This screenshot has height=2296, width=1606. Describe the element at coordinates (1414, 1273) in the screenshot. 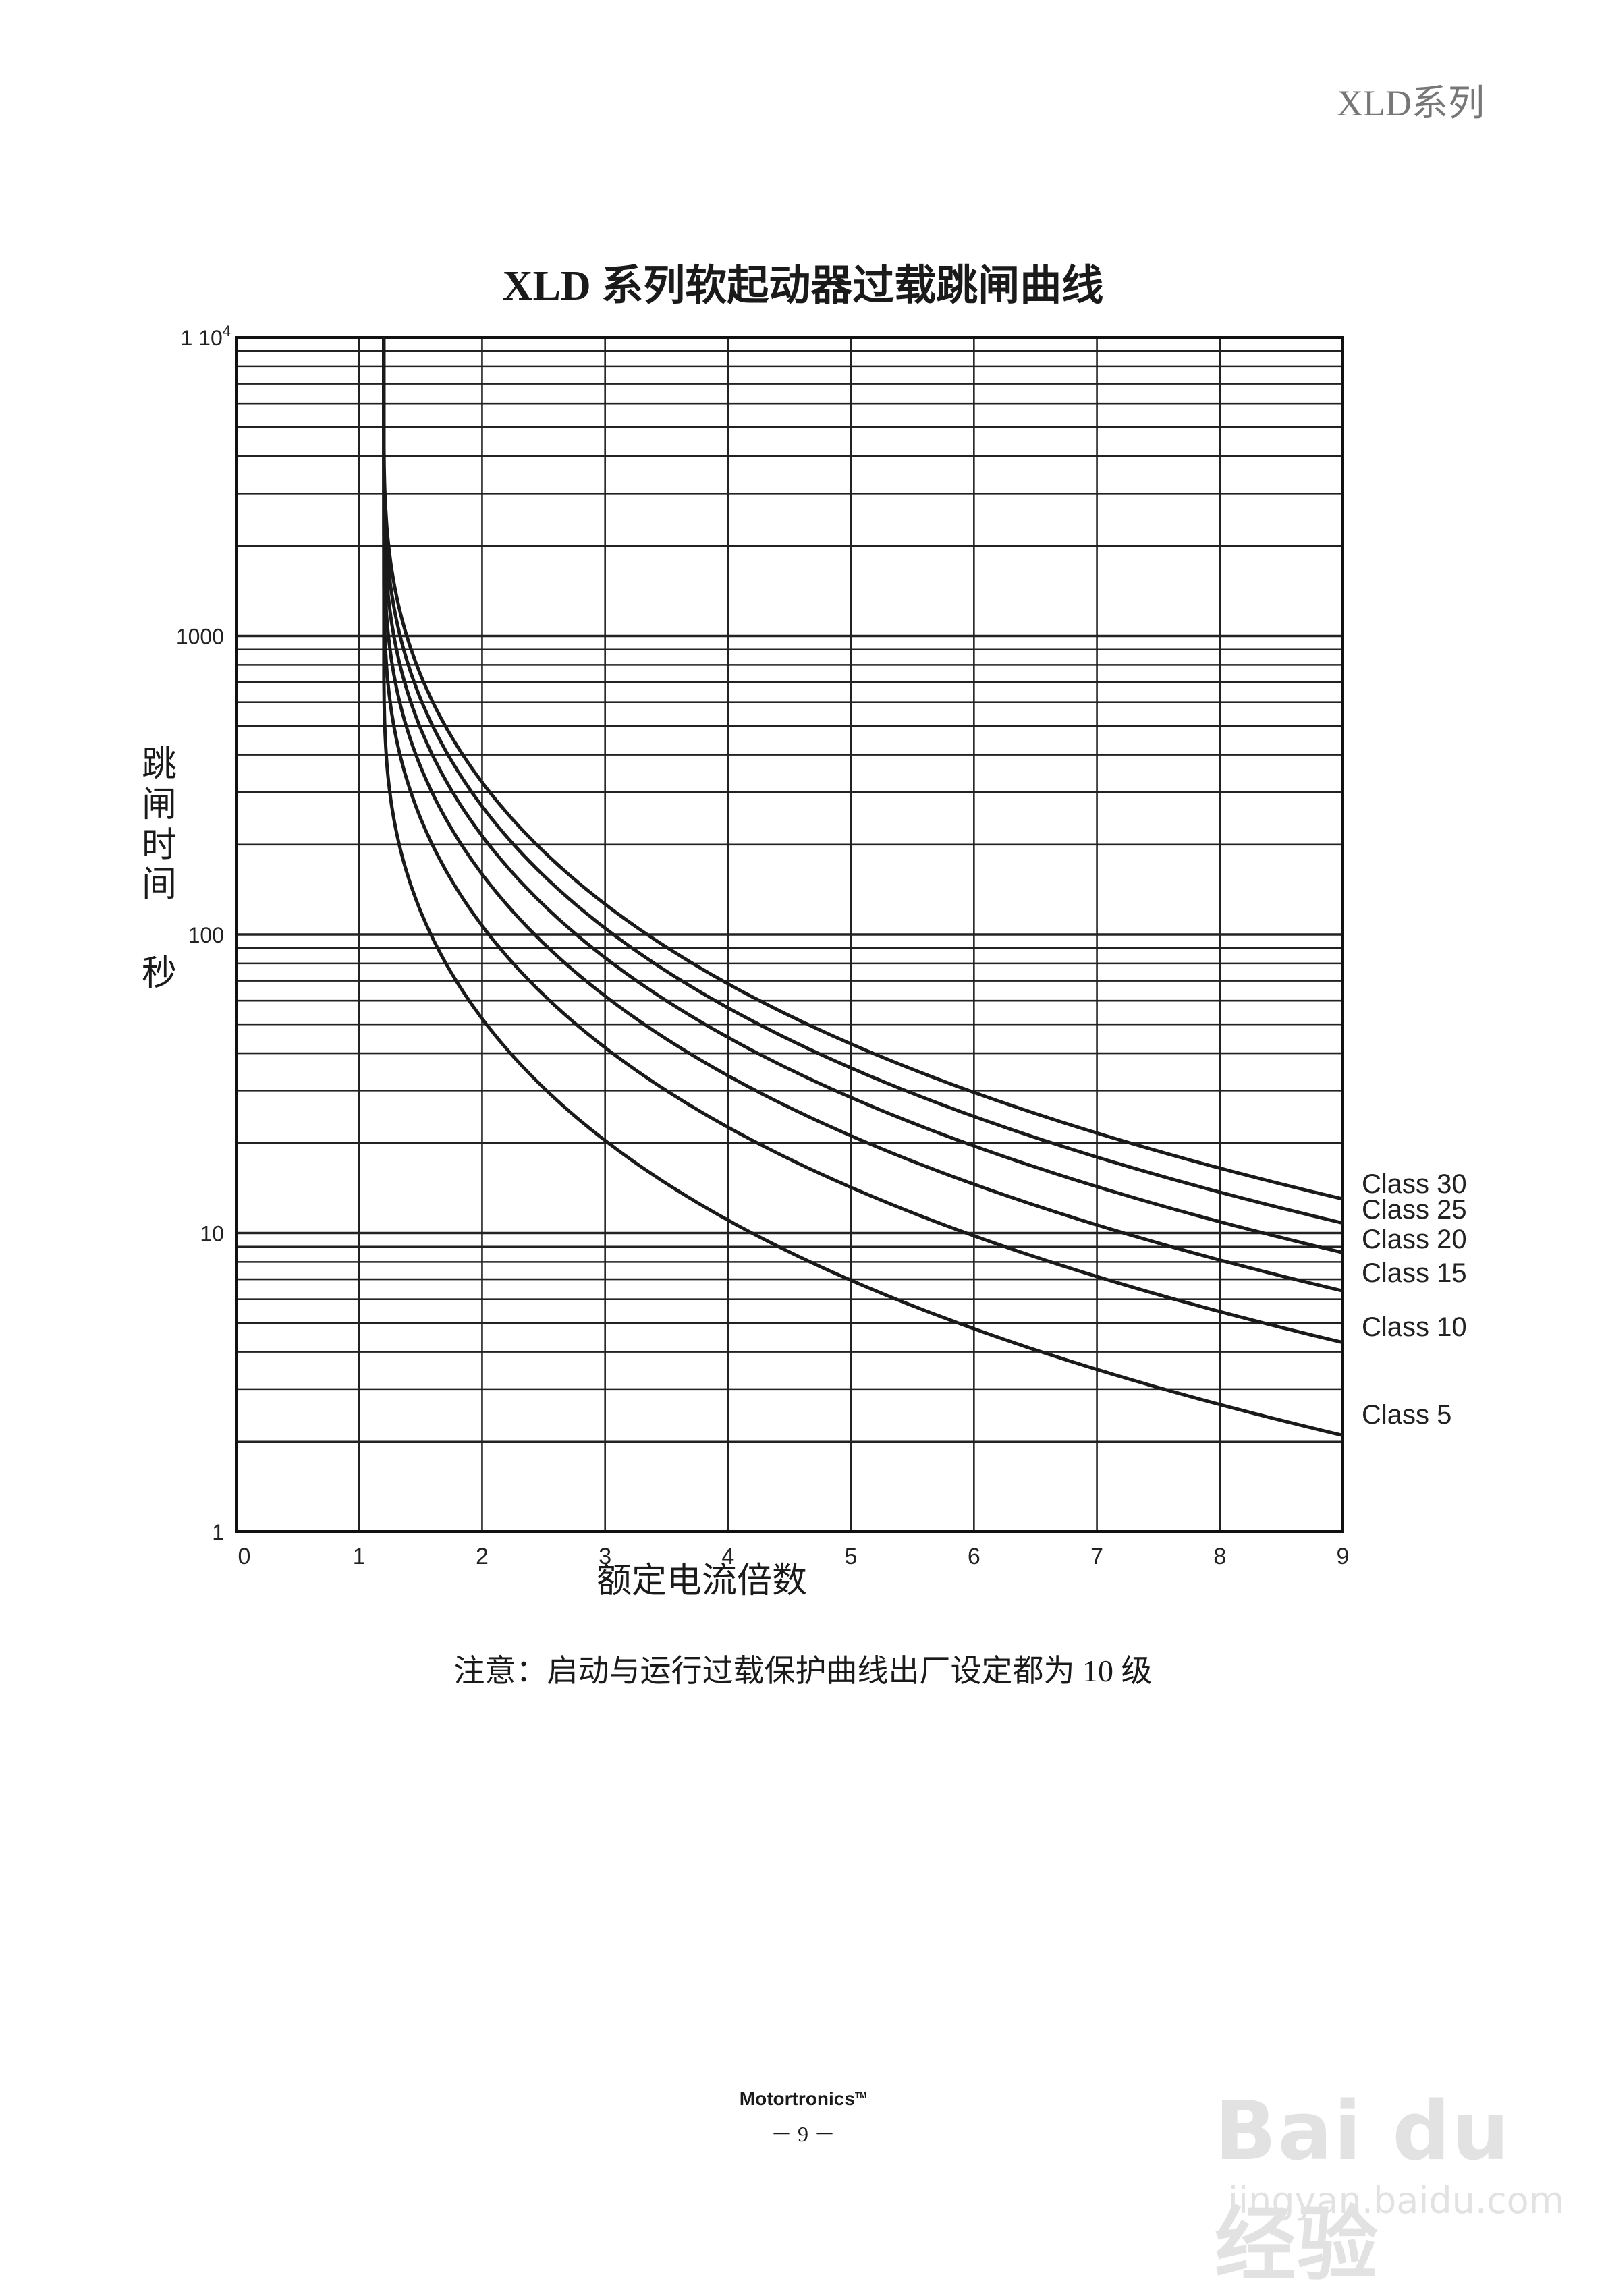

I see `series-label: Class 15` at that location.